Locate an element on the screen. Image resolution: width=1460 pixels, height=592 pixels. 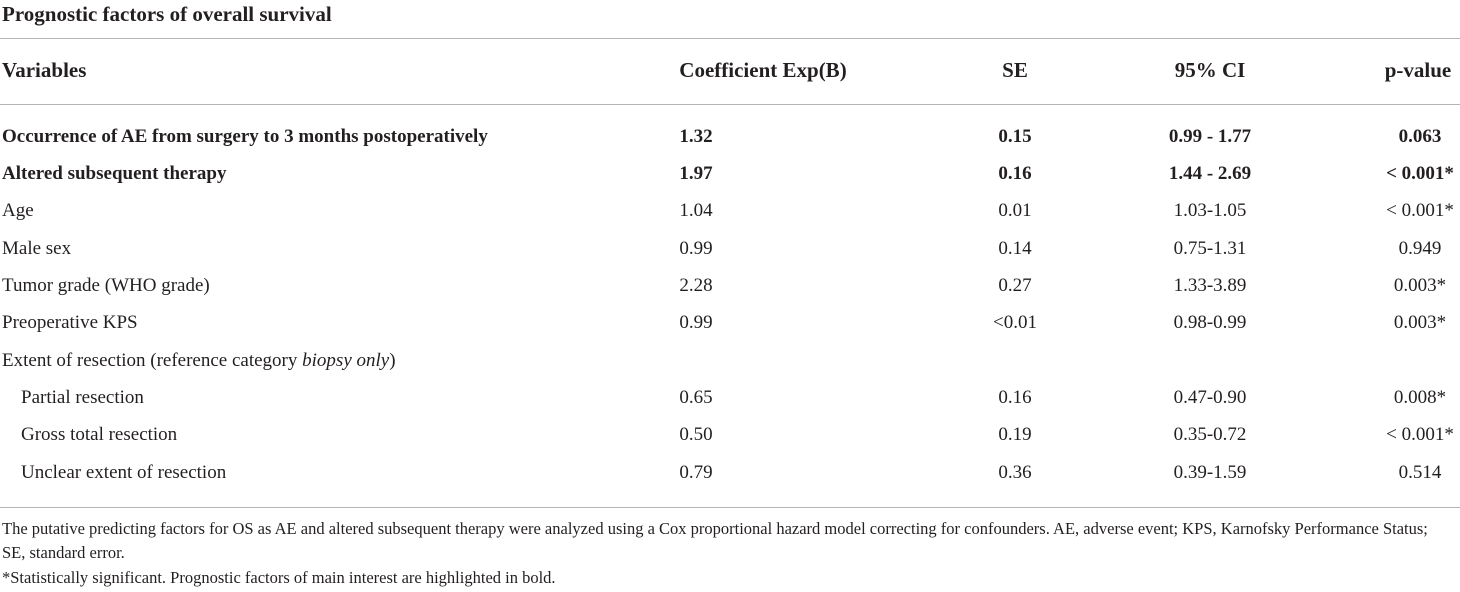
p-value-cell: 0.008* is located at coordinates (1420, 397).